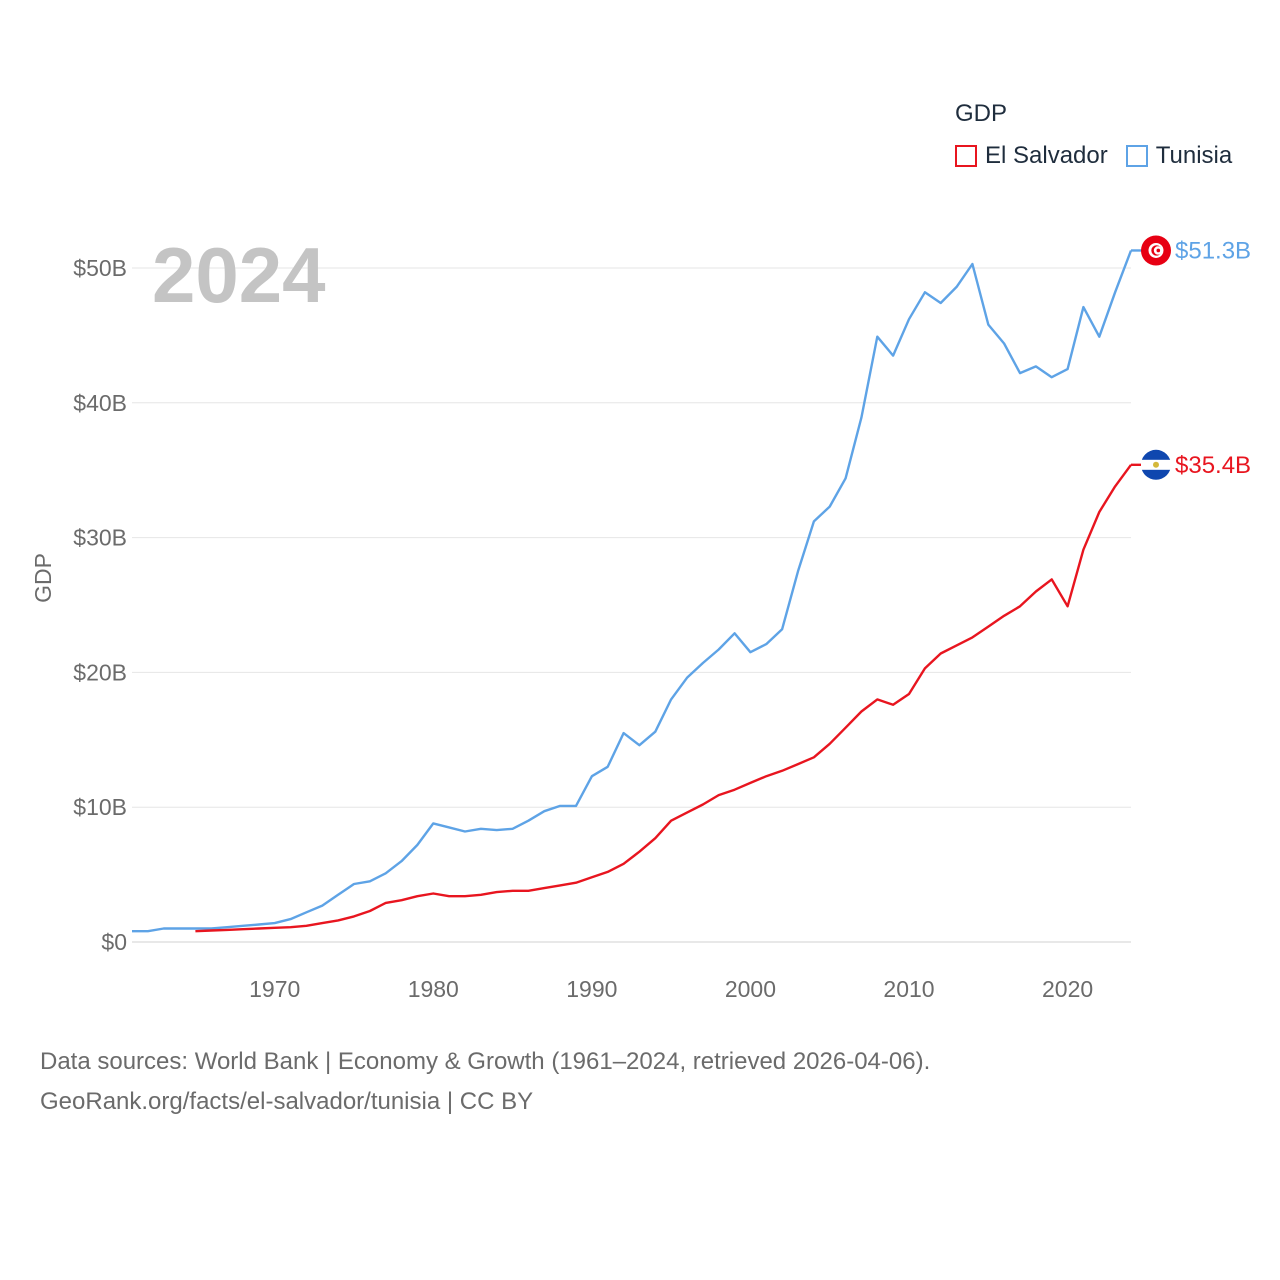  What do you see at coordinates (114, 942) in the screenshot?
I see `y-tick-label: $0` at bounding box center [114, 942].